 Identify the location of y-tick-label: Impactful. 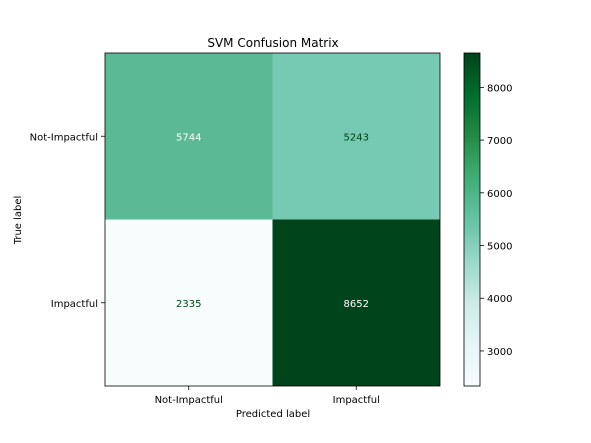
(74, 304).